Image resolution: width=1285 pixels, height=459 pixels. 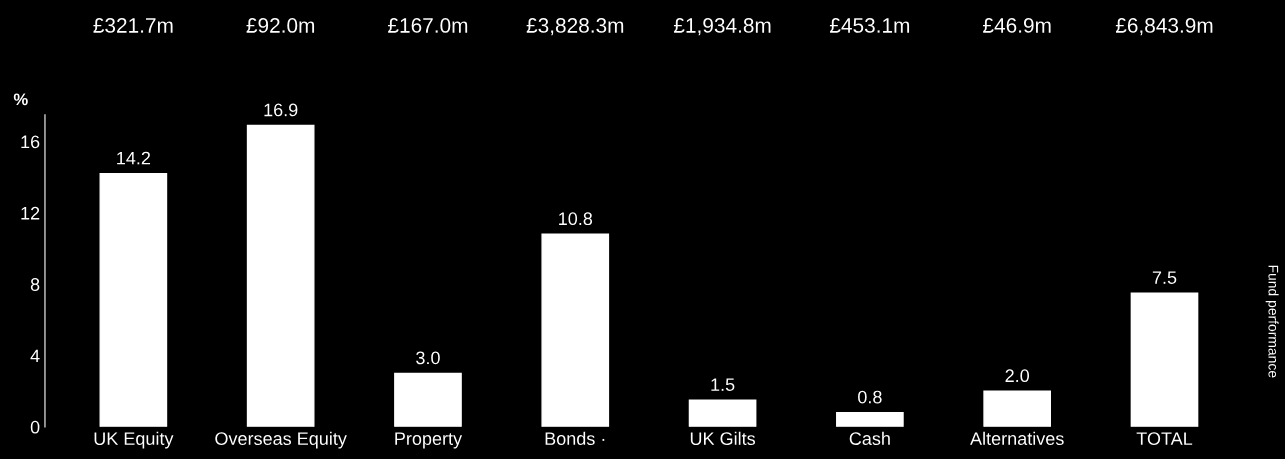 I want to click on data-label: 2.0, so click(x=1017, y=376).